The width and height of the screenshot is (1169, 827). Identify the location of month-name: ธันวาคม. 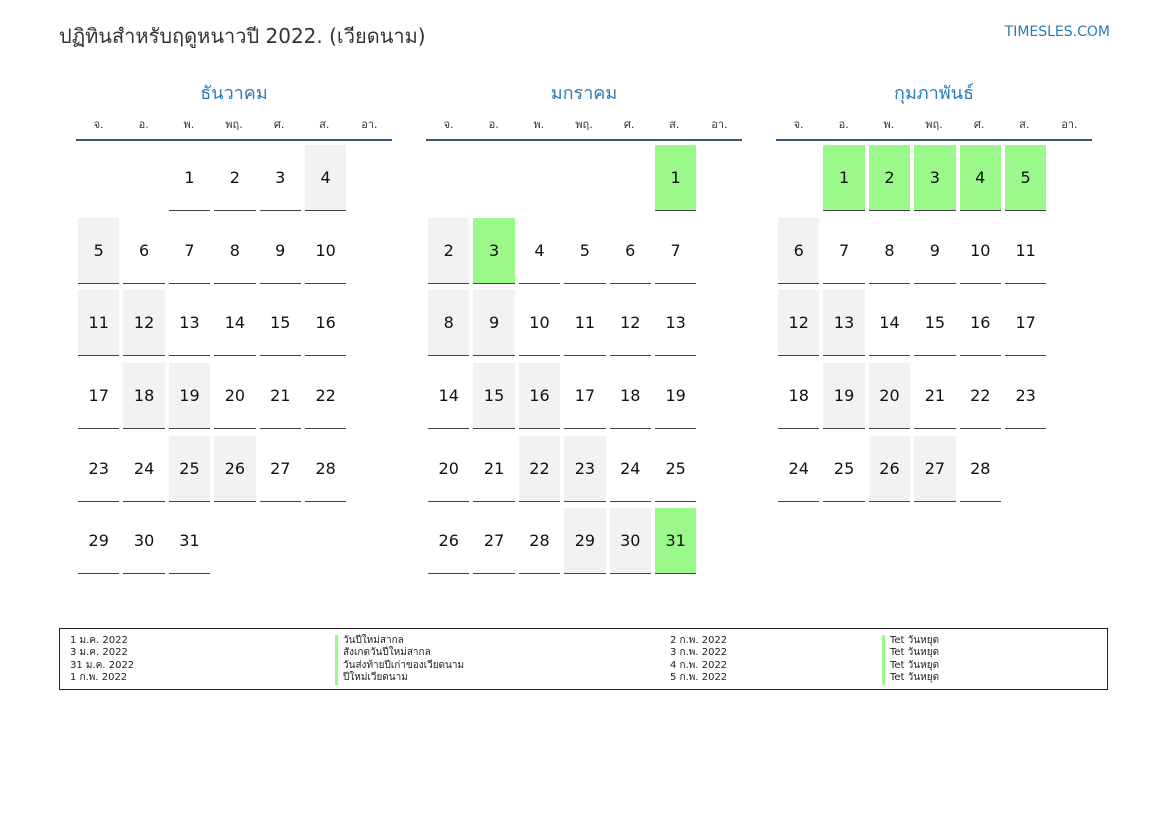
(234, 93).